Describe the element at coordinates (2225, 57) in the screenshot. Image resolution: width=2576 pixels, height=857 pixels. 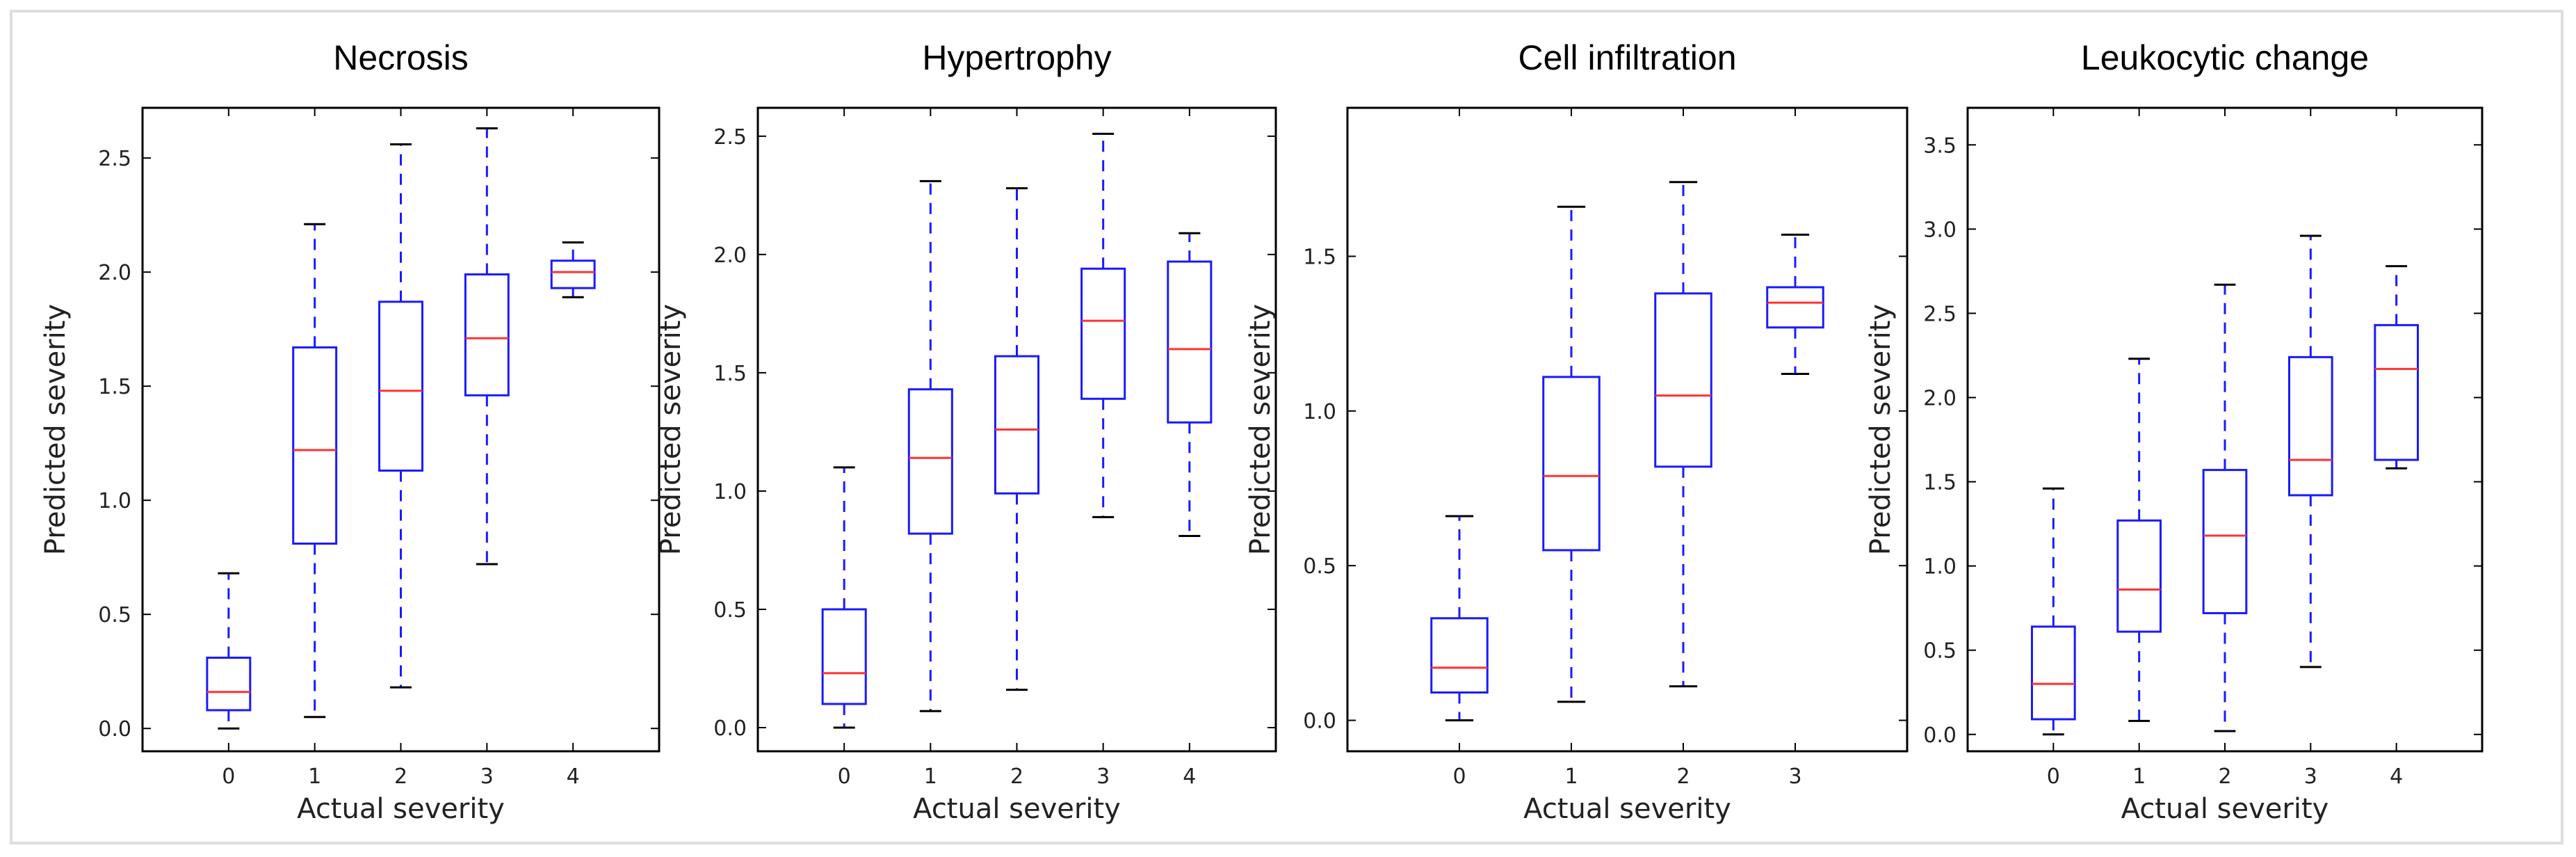
I see `panel-title: Leukocytic change` at that location.